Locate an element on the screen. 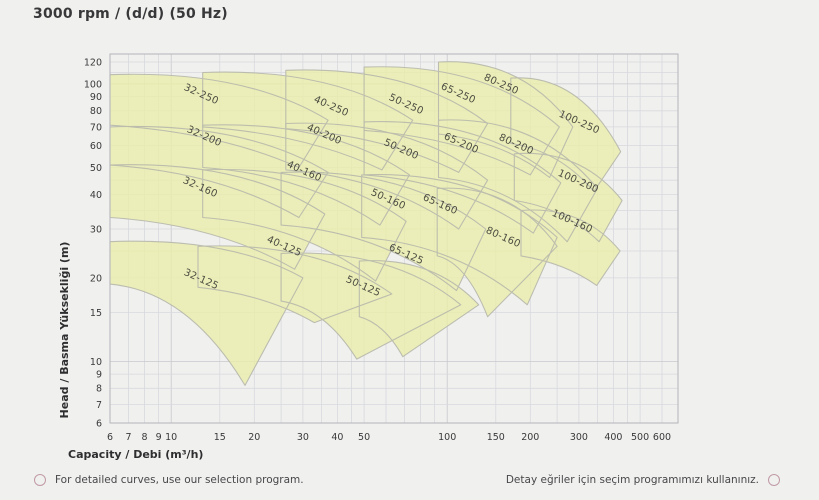  x-tick-label: 20 is located at coordinates (254, 437).